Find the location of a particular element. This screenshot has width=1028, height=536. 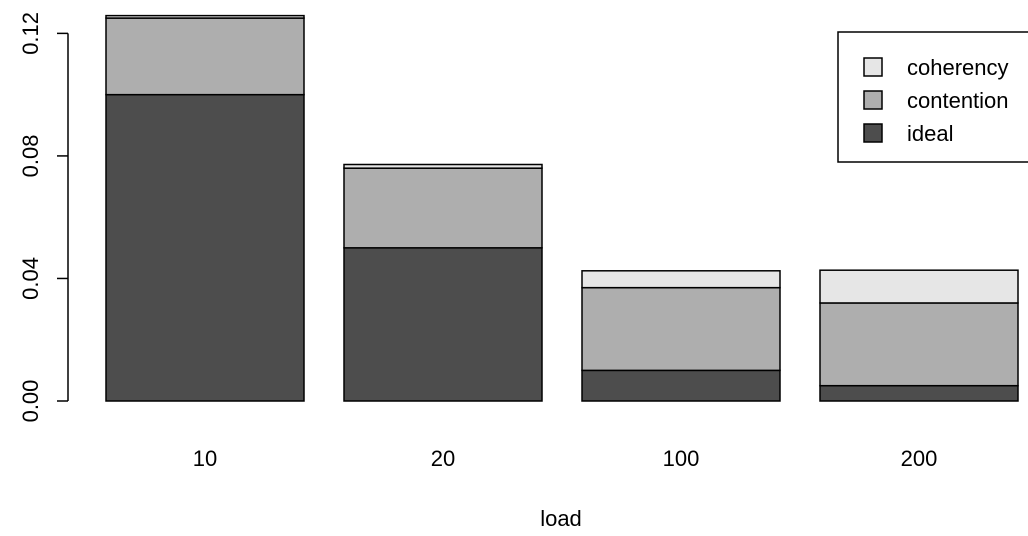

legend-label-ideal: ideal is located at coordinates (930, 133).